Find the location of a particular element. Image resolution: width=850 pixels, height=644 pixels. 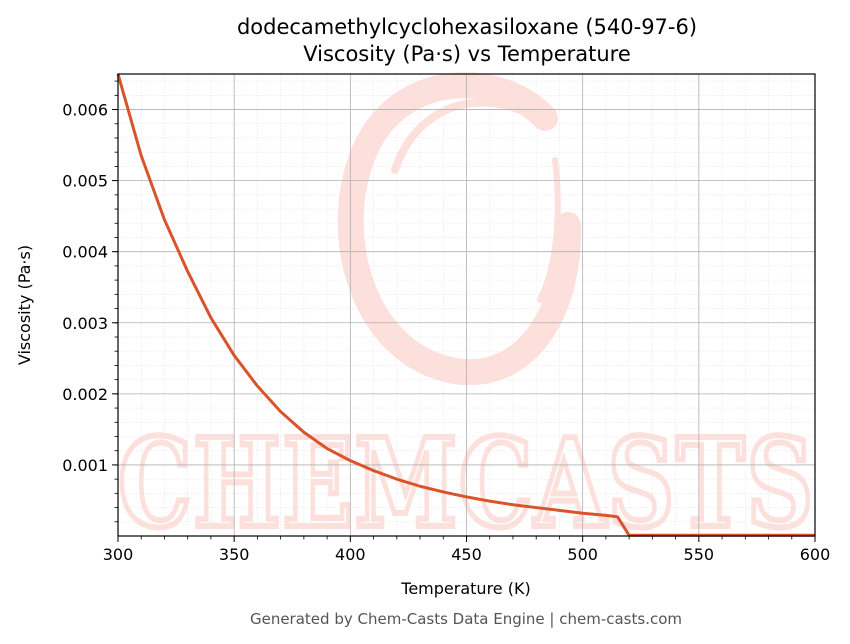

chart-subtitle: Viscosity (Pa·s) vs Temperature is located at coordinates (467, 54).